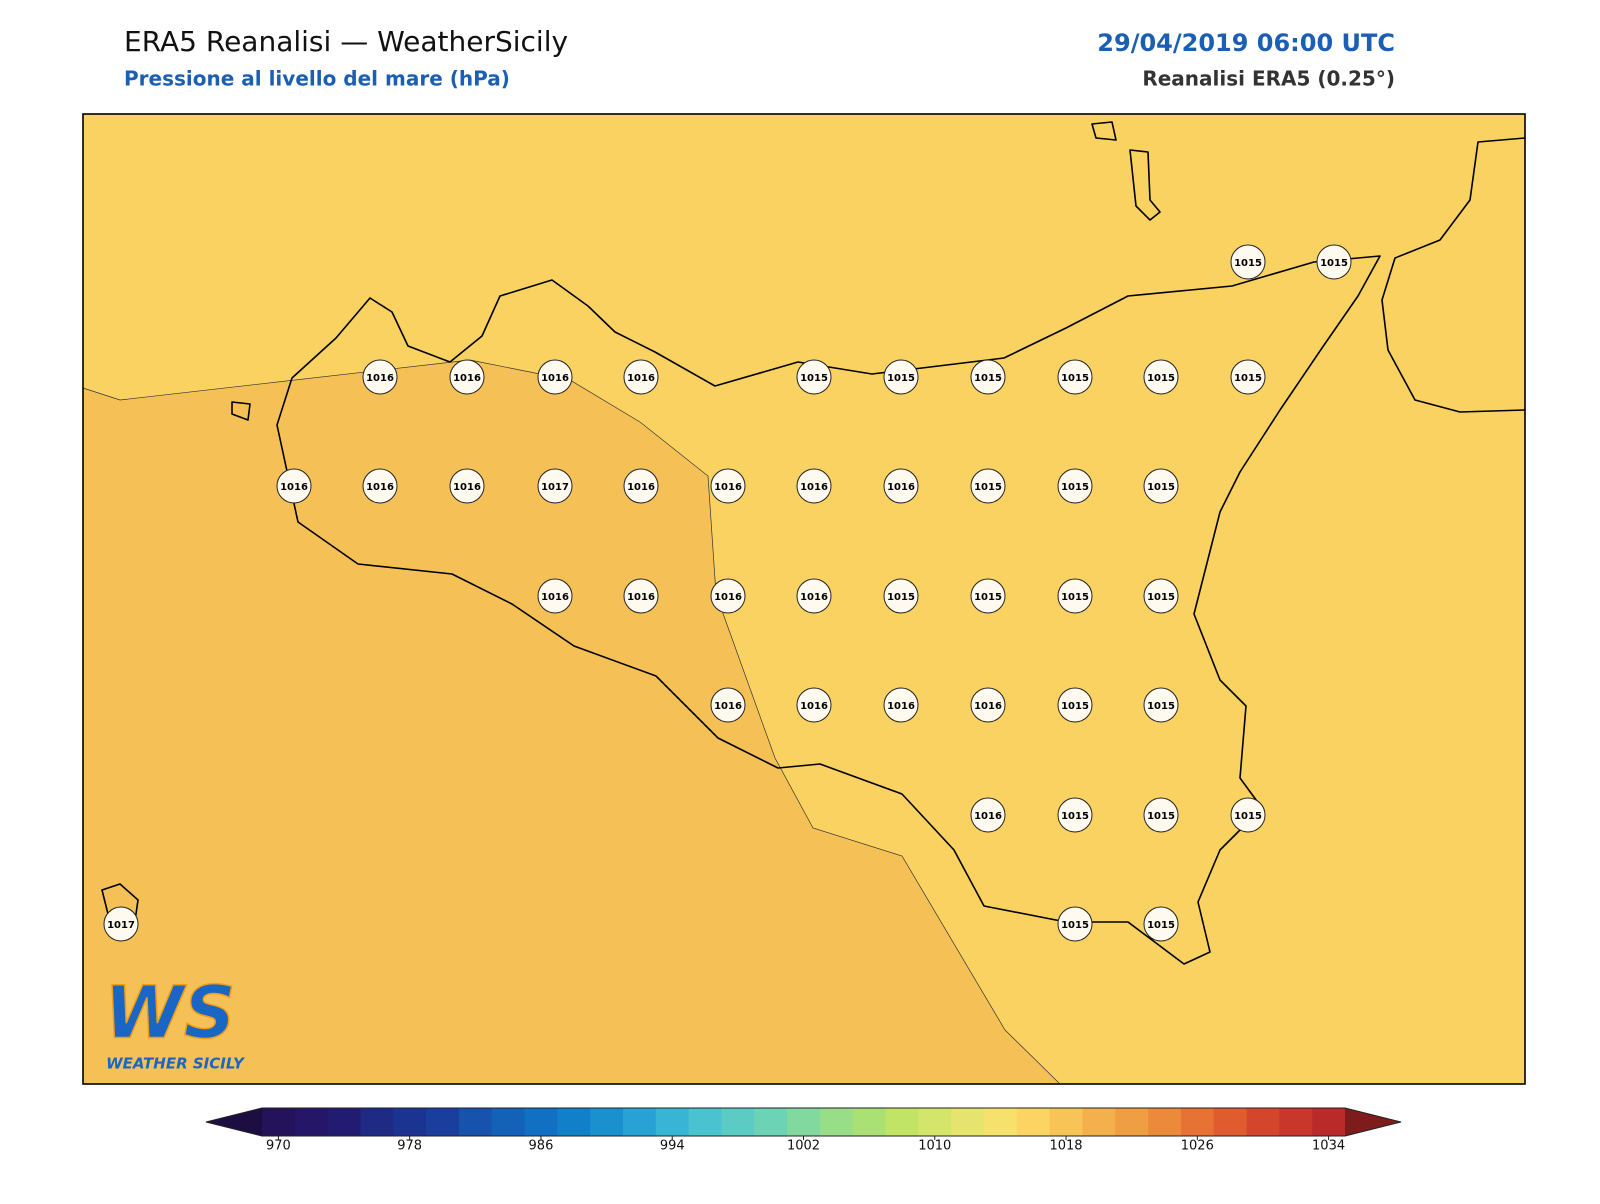  What do you see at coordinates (1104, 131) in the screenshot?
I see `island` at bounding box center [1104, 131].